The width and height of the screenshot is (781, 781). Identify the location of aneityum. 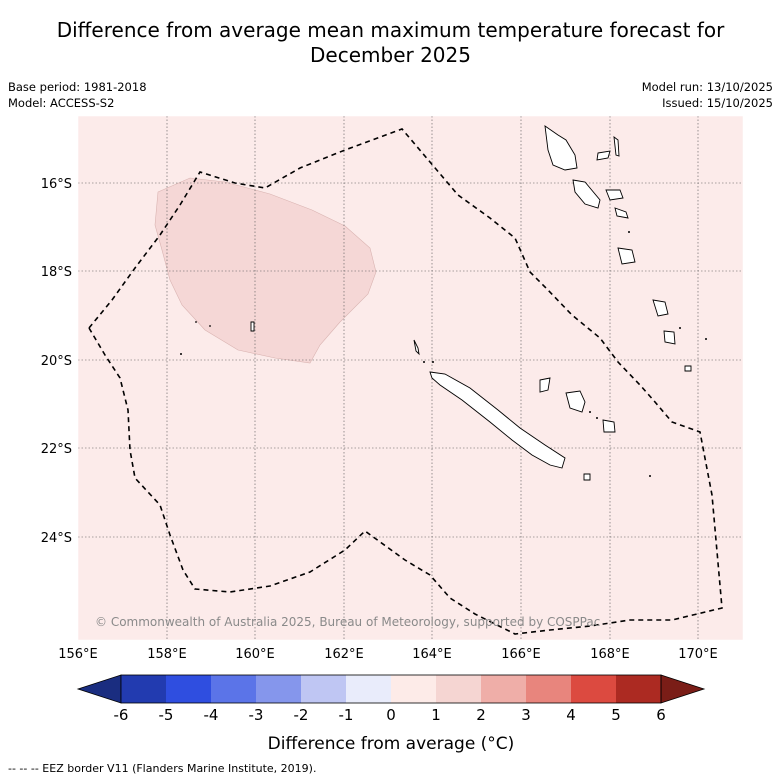
(688, 368).